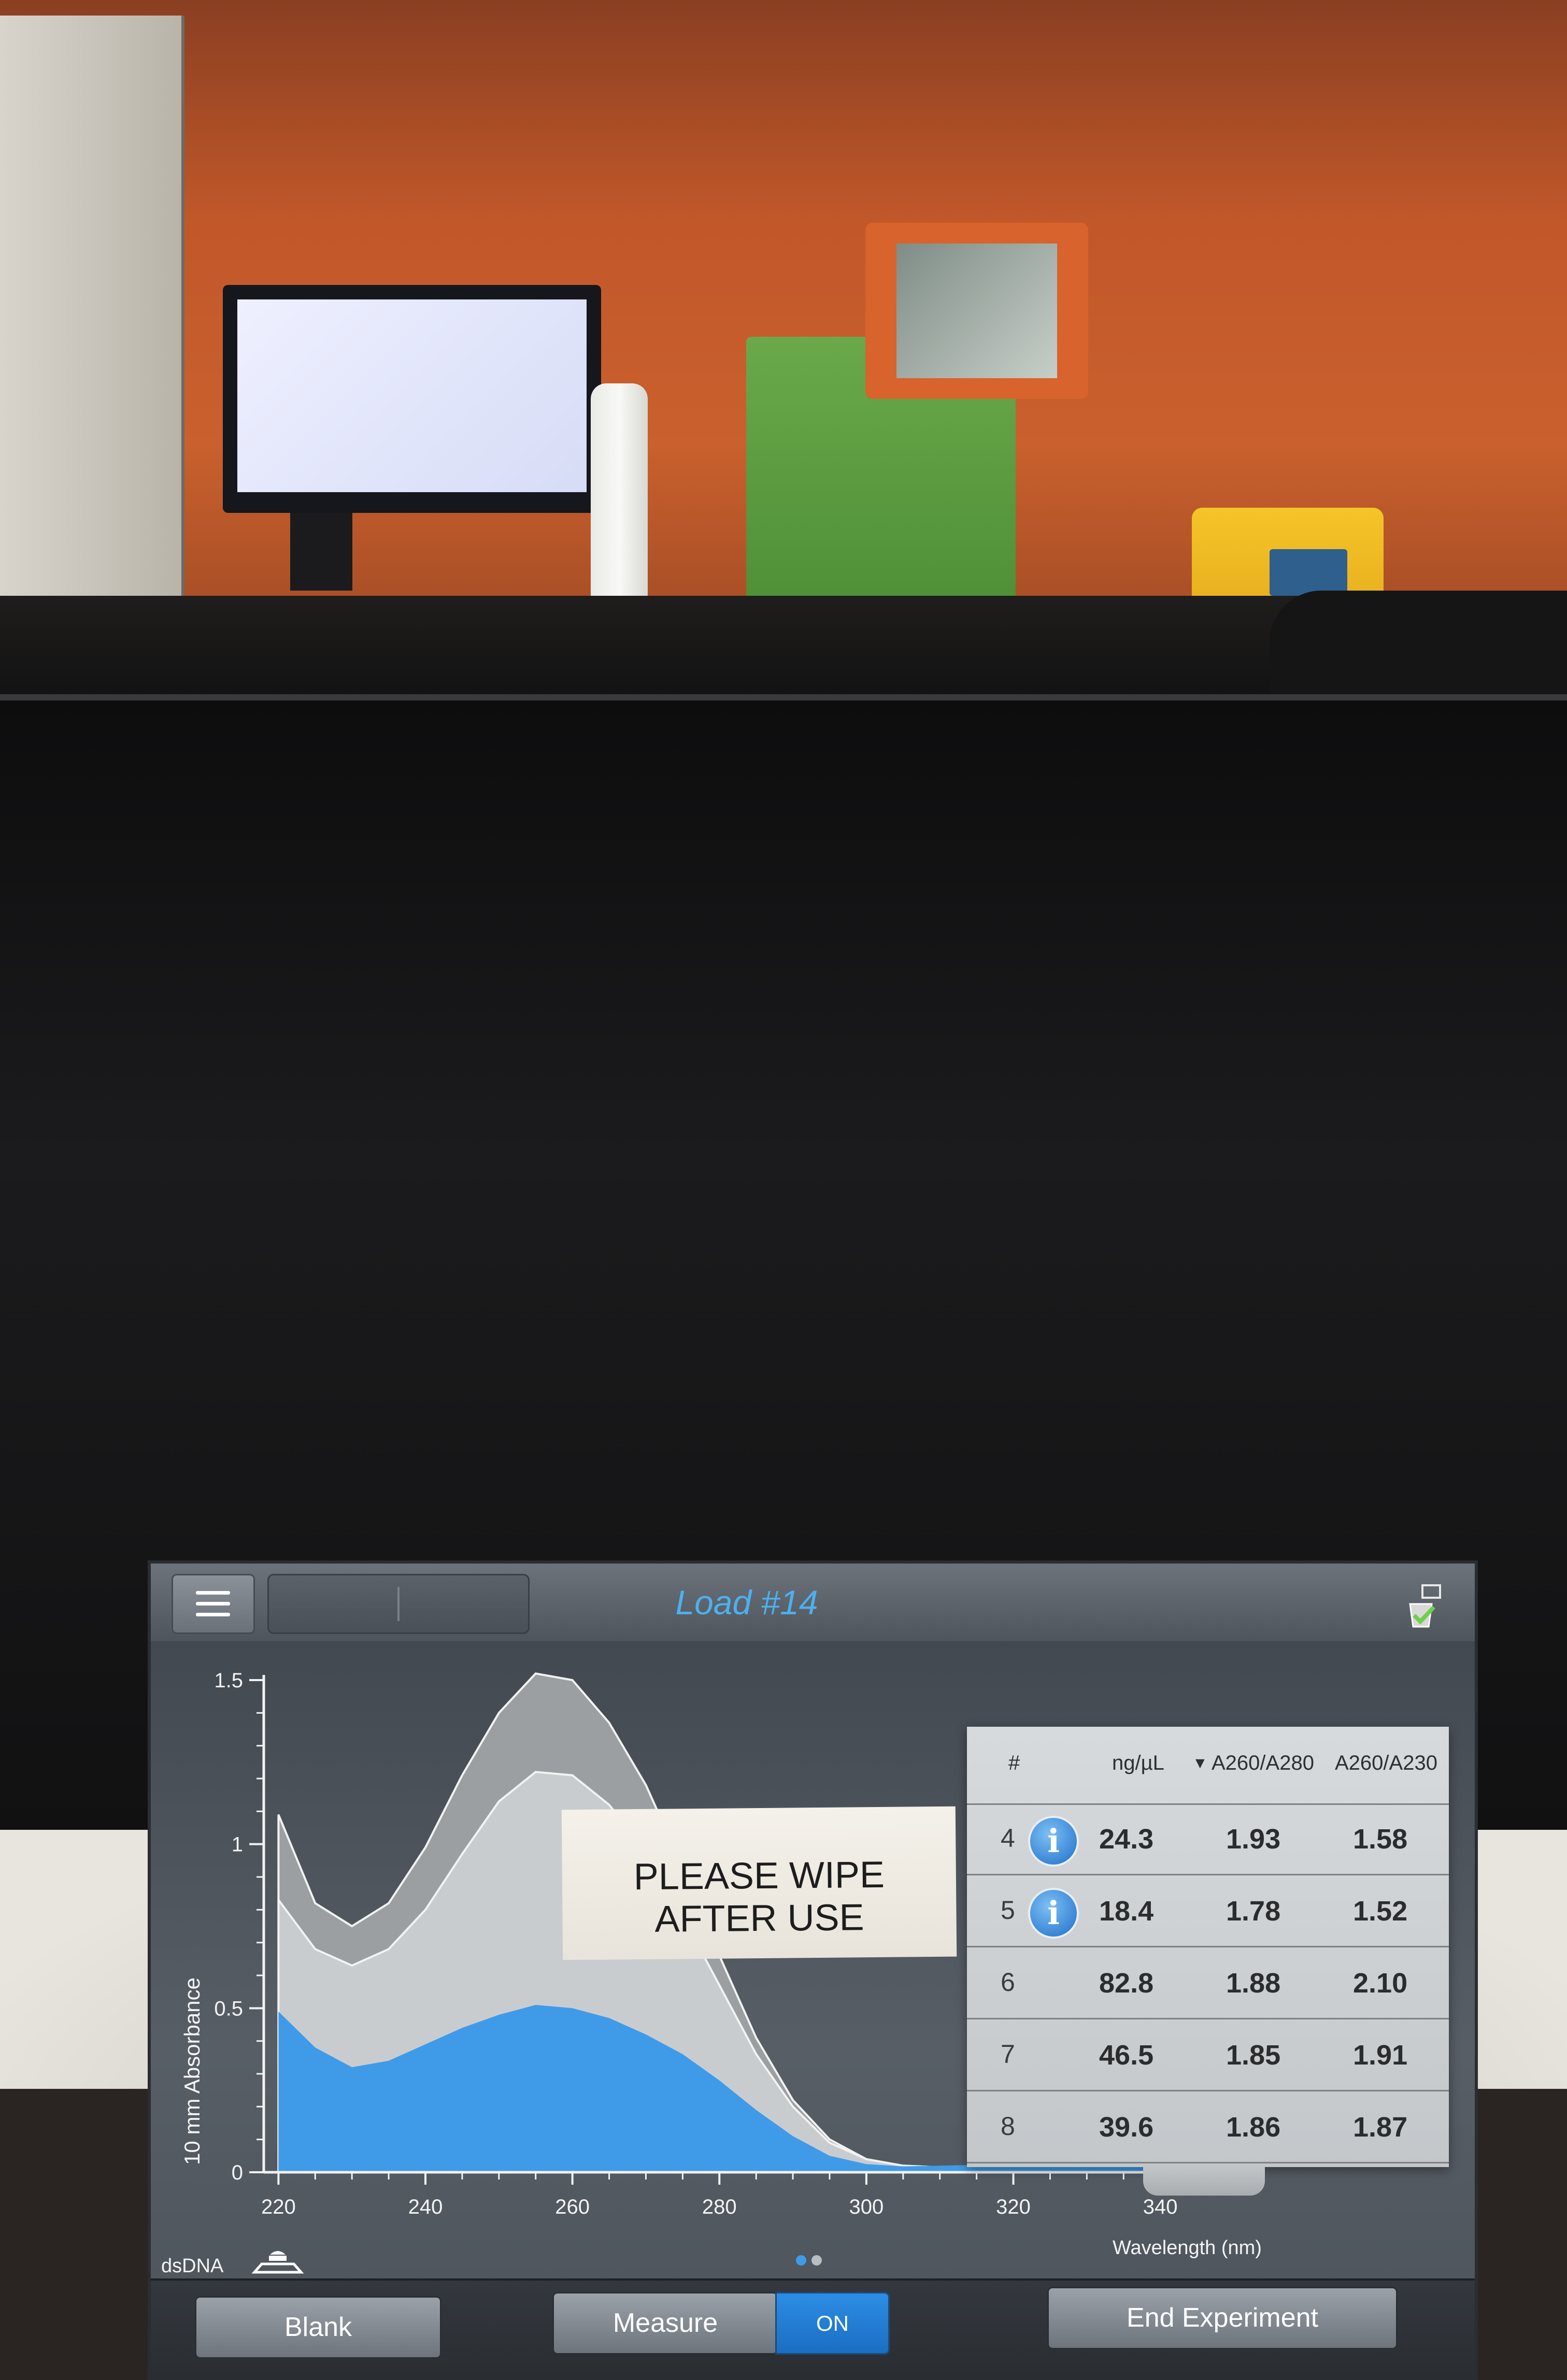 This screenshot has width=1567, height=2380. I want to click on y-tick-label: 1.5, so click(228, 1680).